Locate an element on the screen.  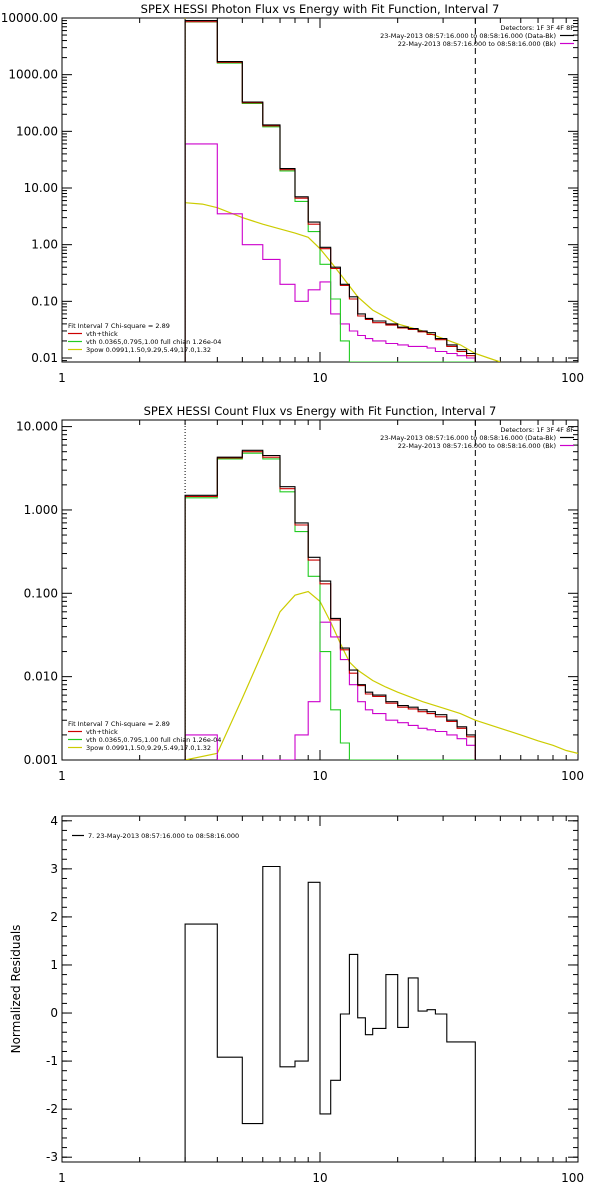
y-tick-label: 10.000 is located at coordinates (37, 427).